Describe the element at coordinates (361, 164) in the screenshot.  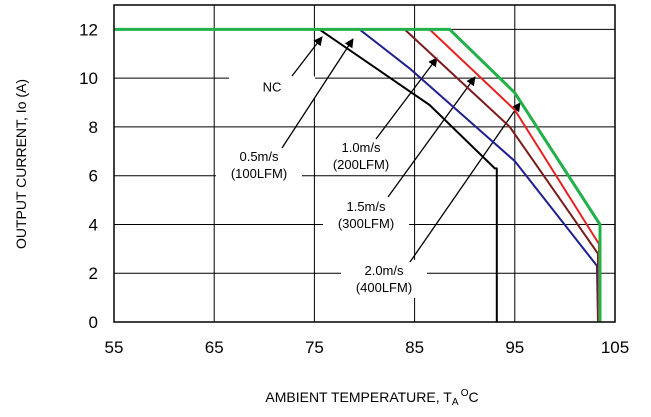
I see `annotation-label: (200LFM)` at that location.